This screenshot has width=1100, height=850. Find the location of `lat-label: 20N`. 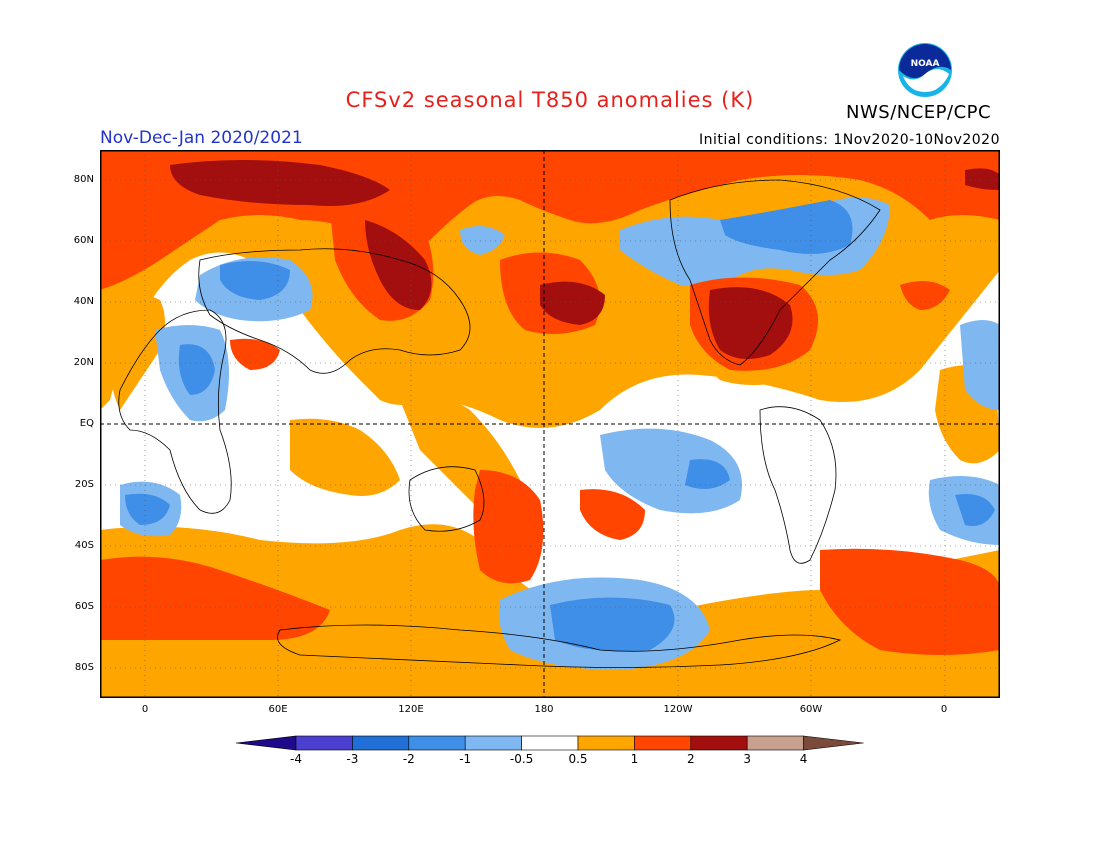

lat-label: 20N is located at coordinates (83, 362).